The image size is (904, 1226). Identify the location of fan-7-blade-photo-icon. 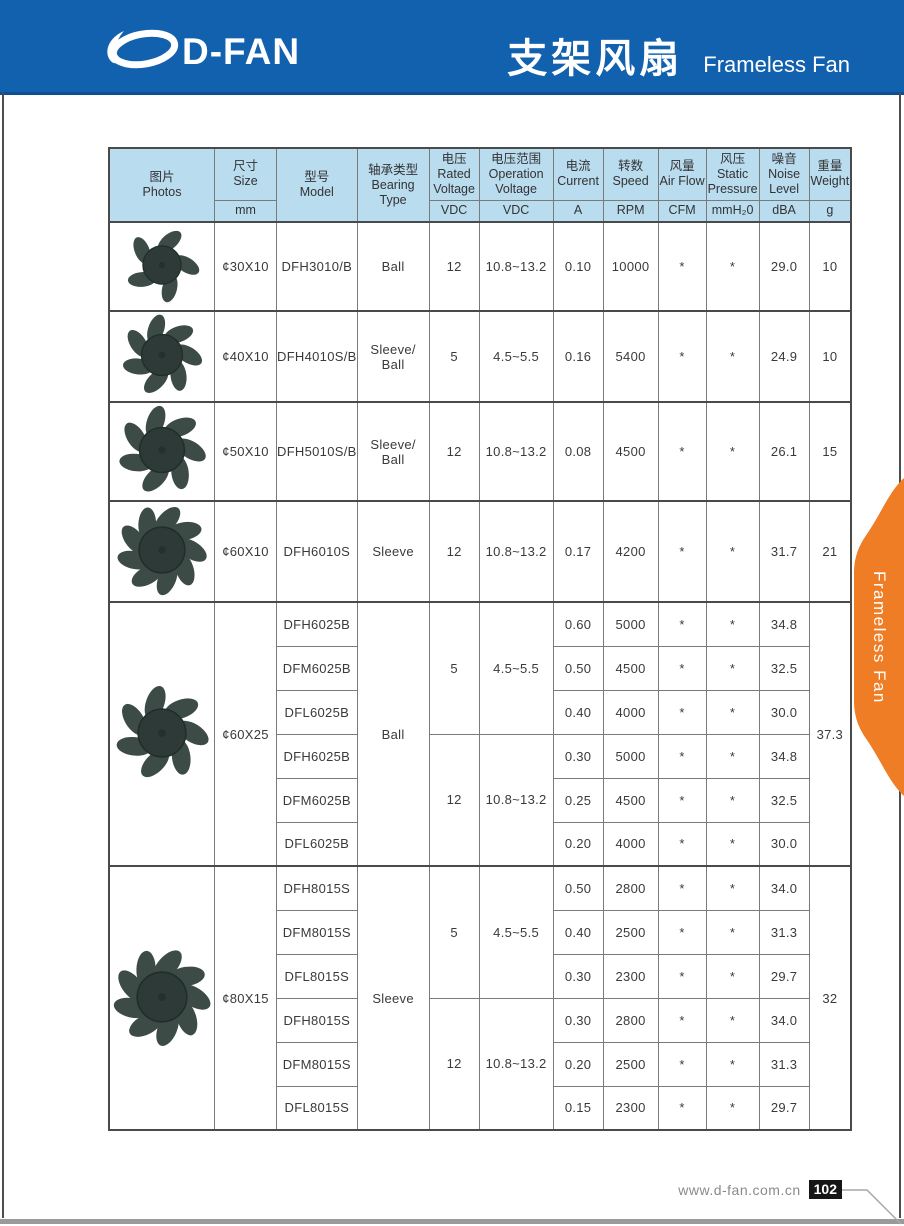
(163, 353).